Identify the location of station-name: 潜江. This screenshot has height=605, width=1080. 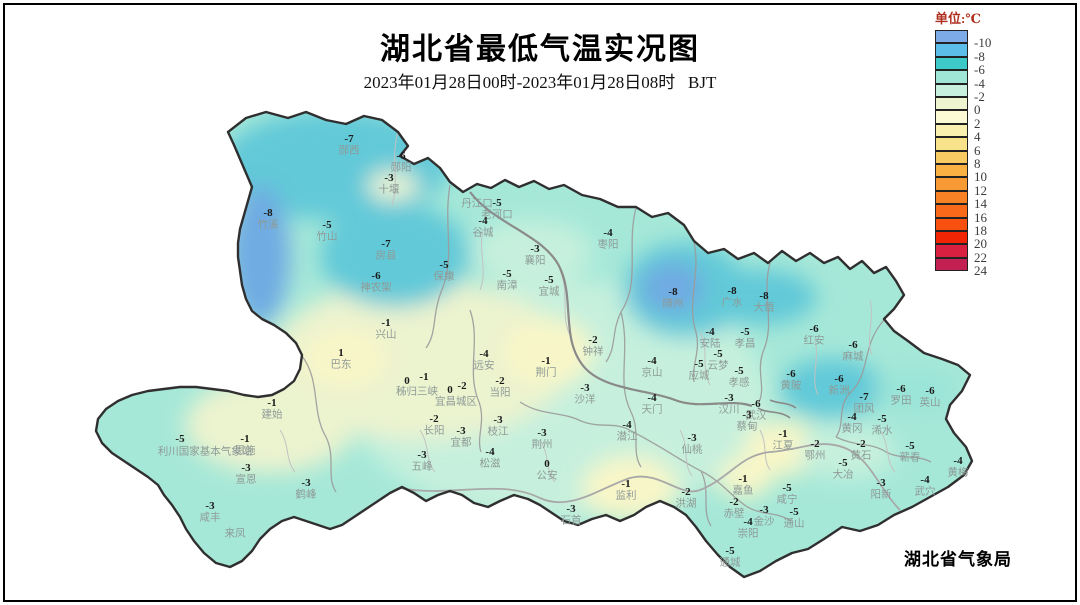
(627, 437).